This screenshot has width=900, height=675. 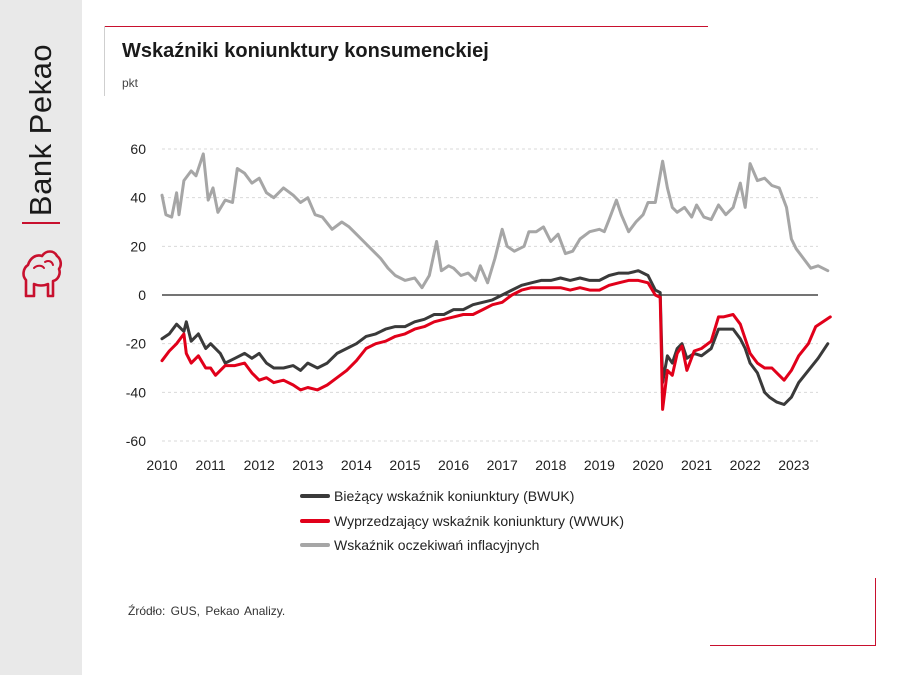 What do you see at coordinates (502, 465) in the screenshot?
I see `x-tick-label: 2017` at bounding box center [502, 465].